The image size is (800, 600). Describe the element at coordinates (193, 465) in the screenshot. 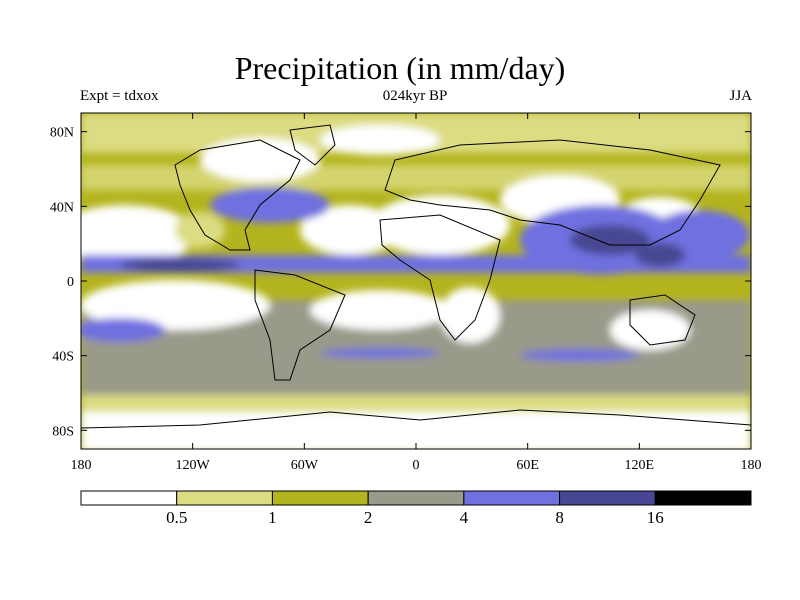

I see `lon-tick-label: 120W` at that location.